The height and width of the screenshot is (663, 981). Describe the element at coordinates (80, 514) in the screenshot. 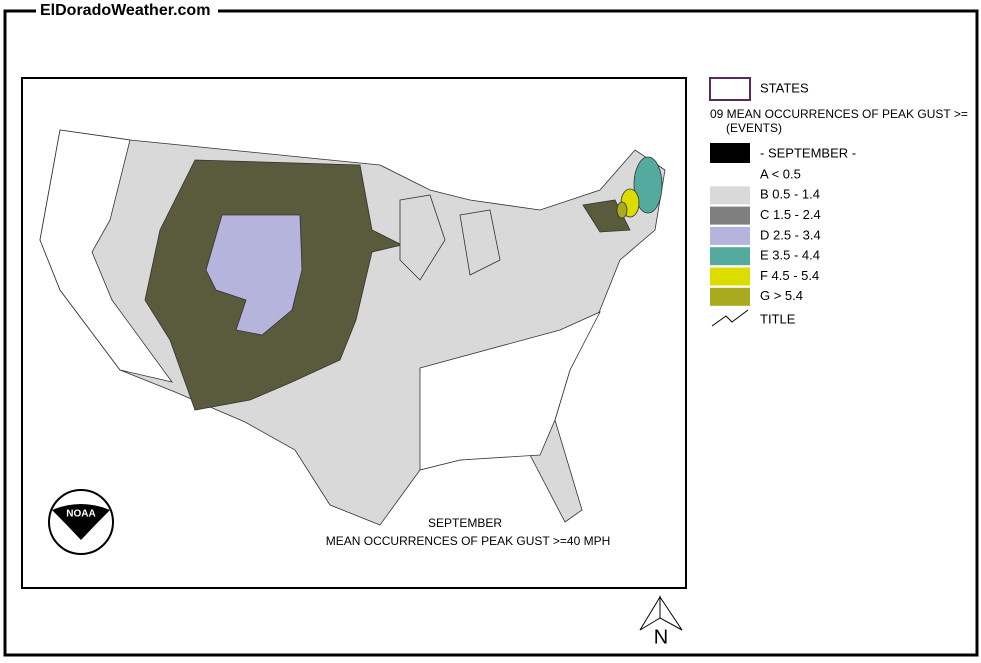

I see `logo-text: NOAA` at that location.